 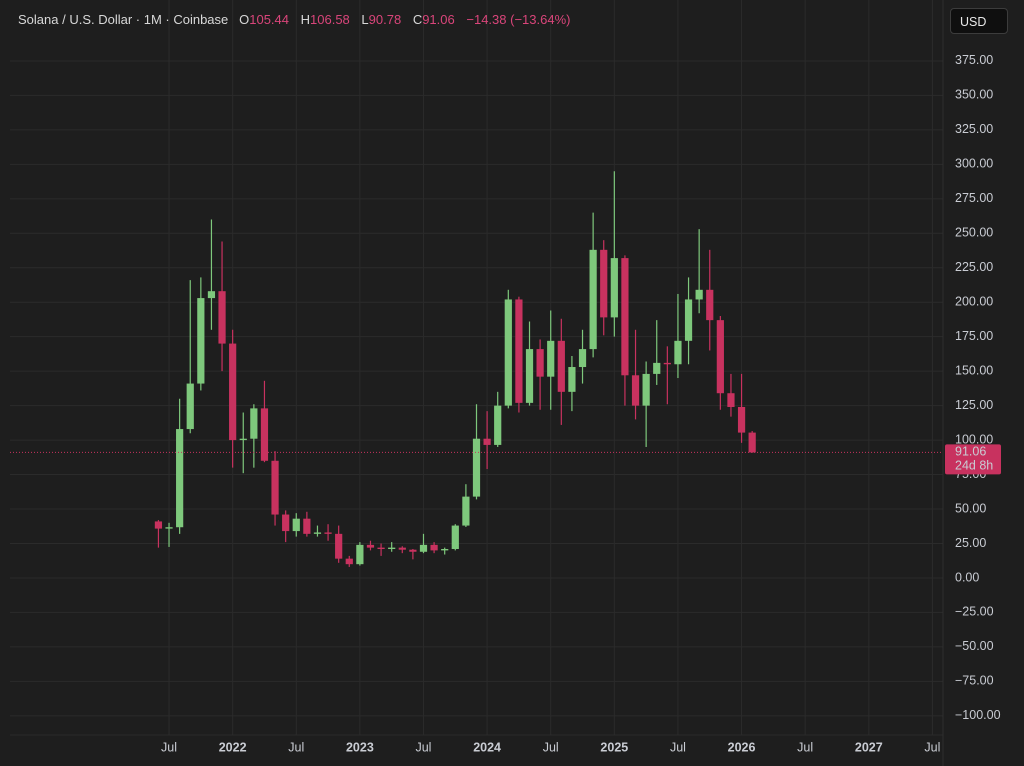 What do you see at coordinates (869, 747) in the screenshot?
I see `x-tick-label: 2027` at bounding box center [869, 747].